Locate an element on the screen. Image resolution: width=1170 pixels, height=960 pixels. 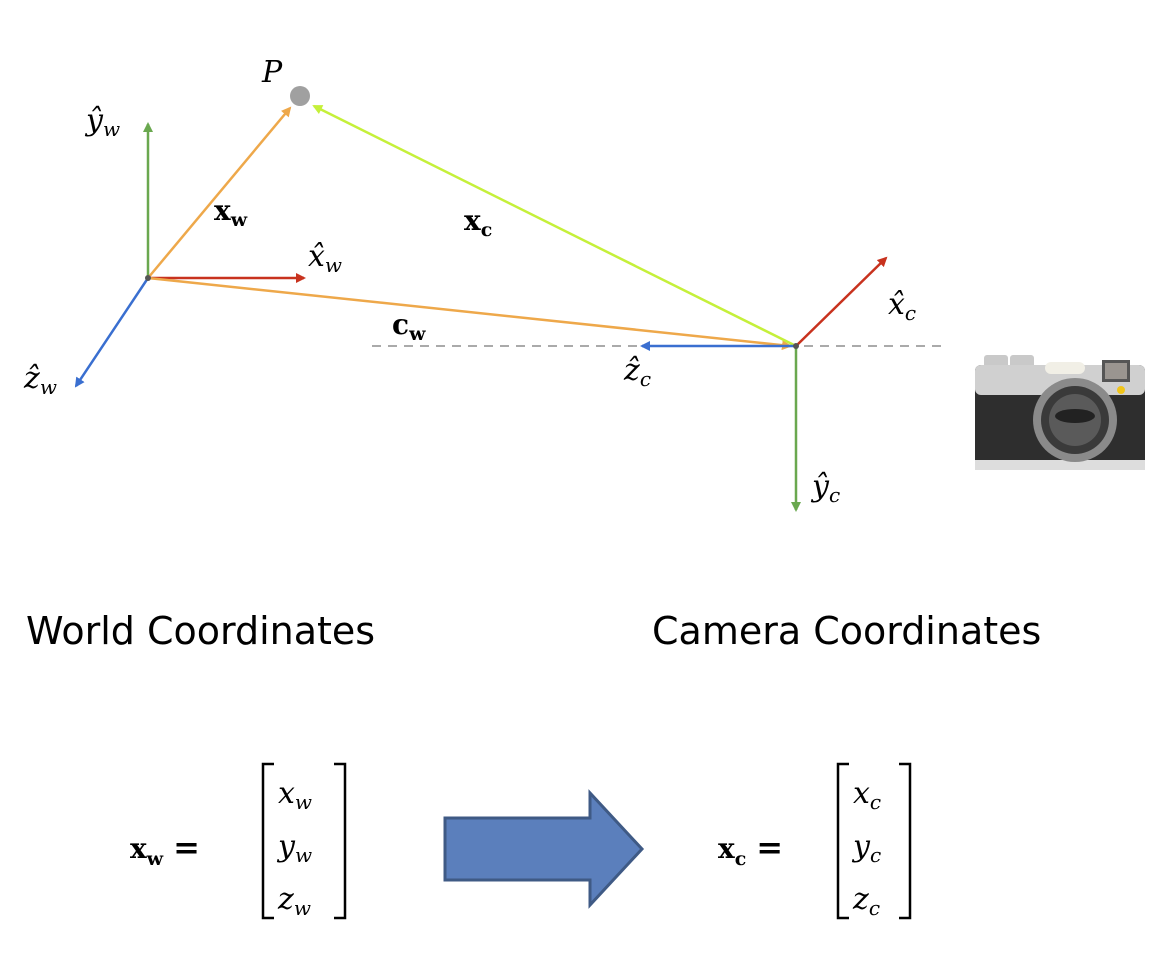
camera-z-axis-label: ẑc is located at coordinates (637, 372).